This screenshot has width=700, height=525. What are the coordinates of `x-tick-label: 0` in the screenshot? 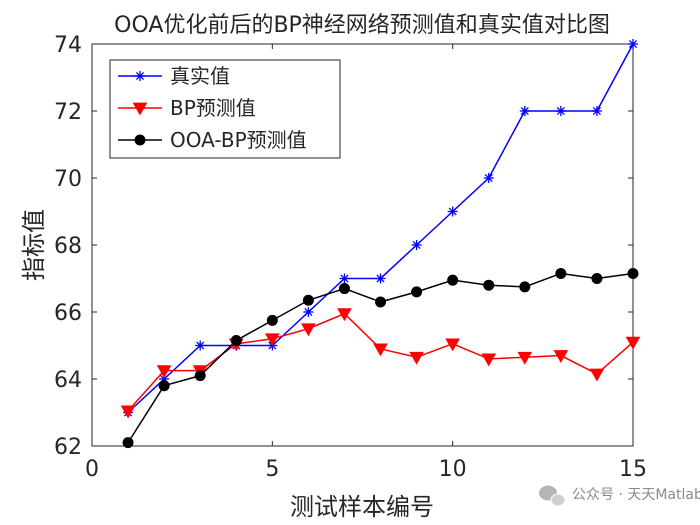 It's located at (92, 469).